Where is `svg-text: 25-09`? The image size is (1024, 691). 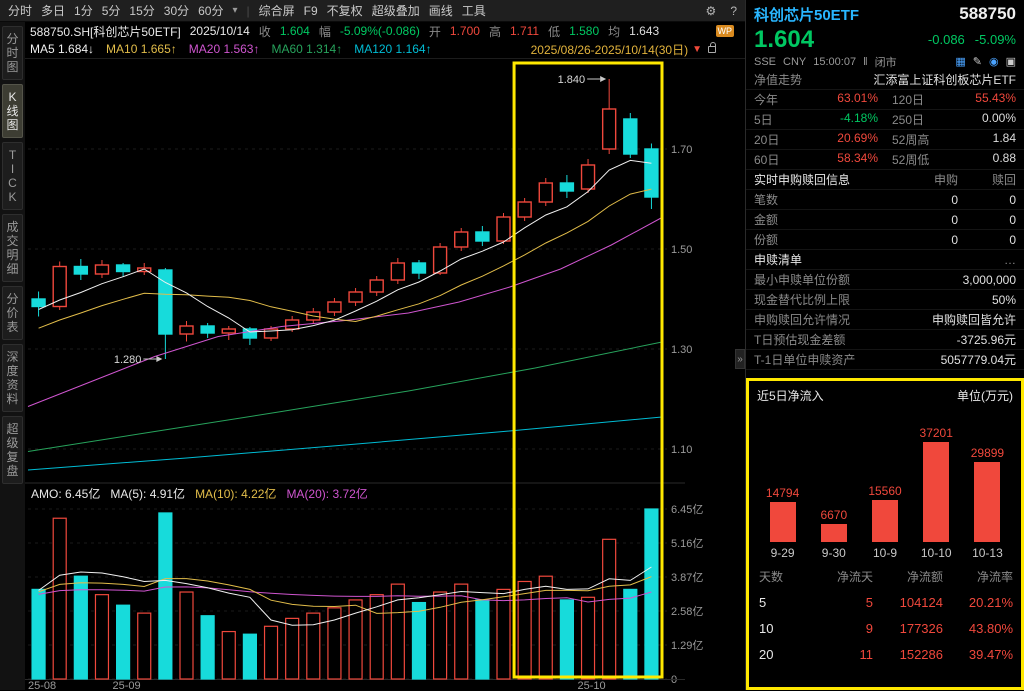 svg-text: 25-09 is located at coordinates (127, 685).